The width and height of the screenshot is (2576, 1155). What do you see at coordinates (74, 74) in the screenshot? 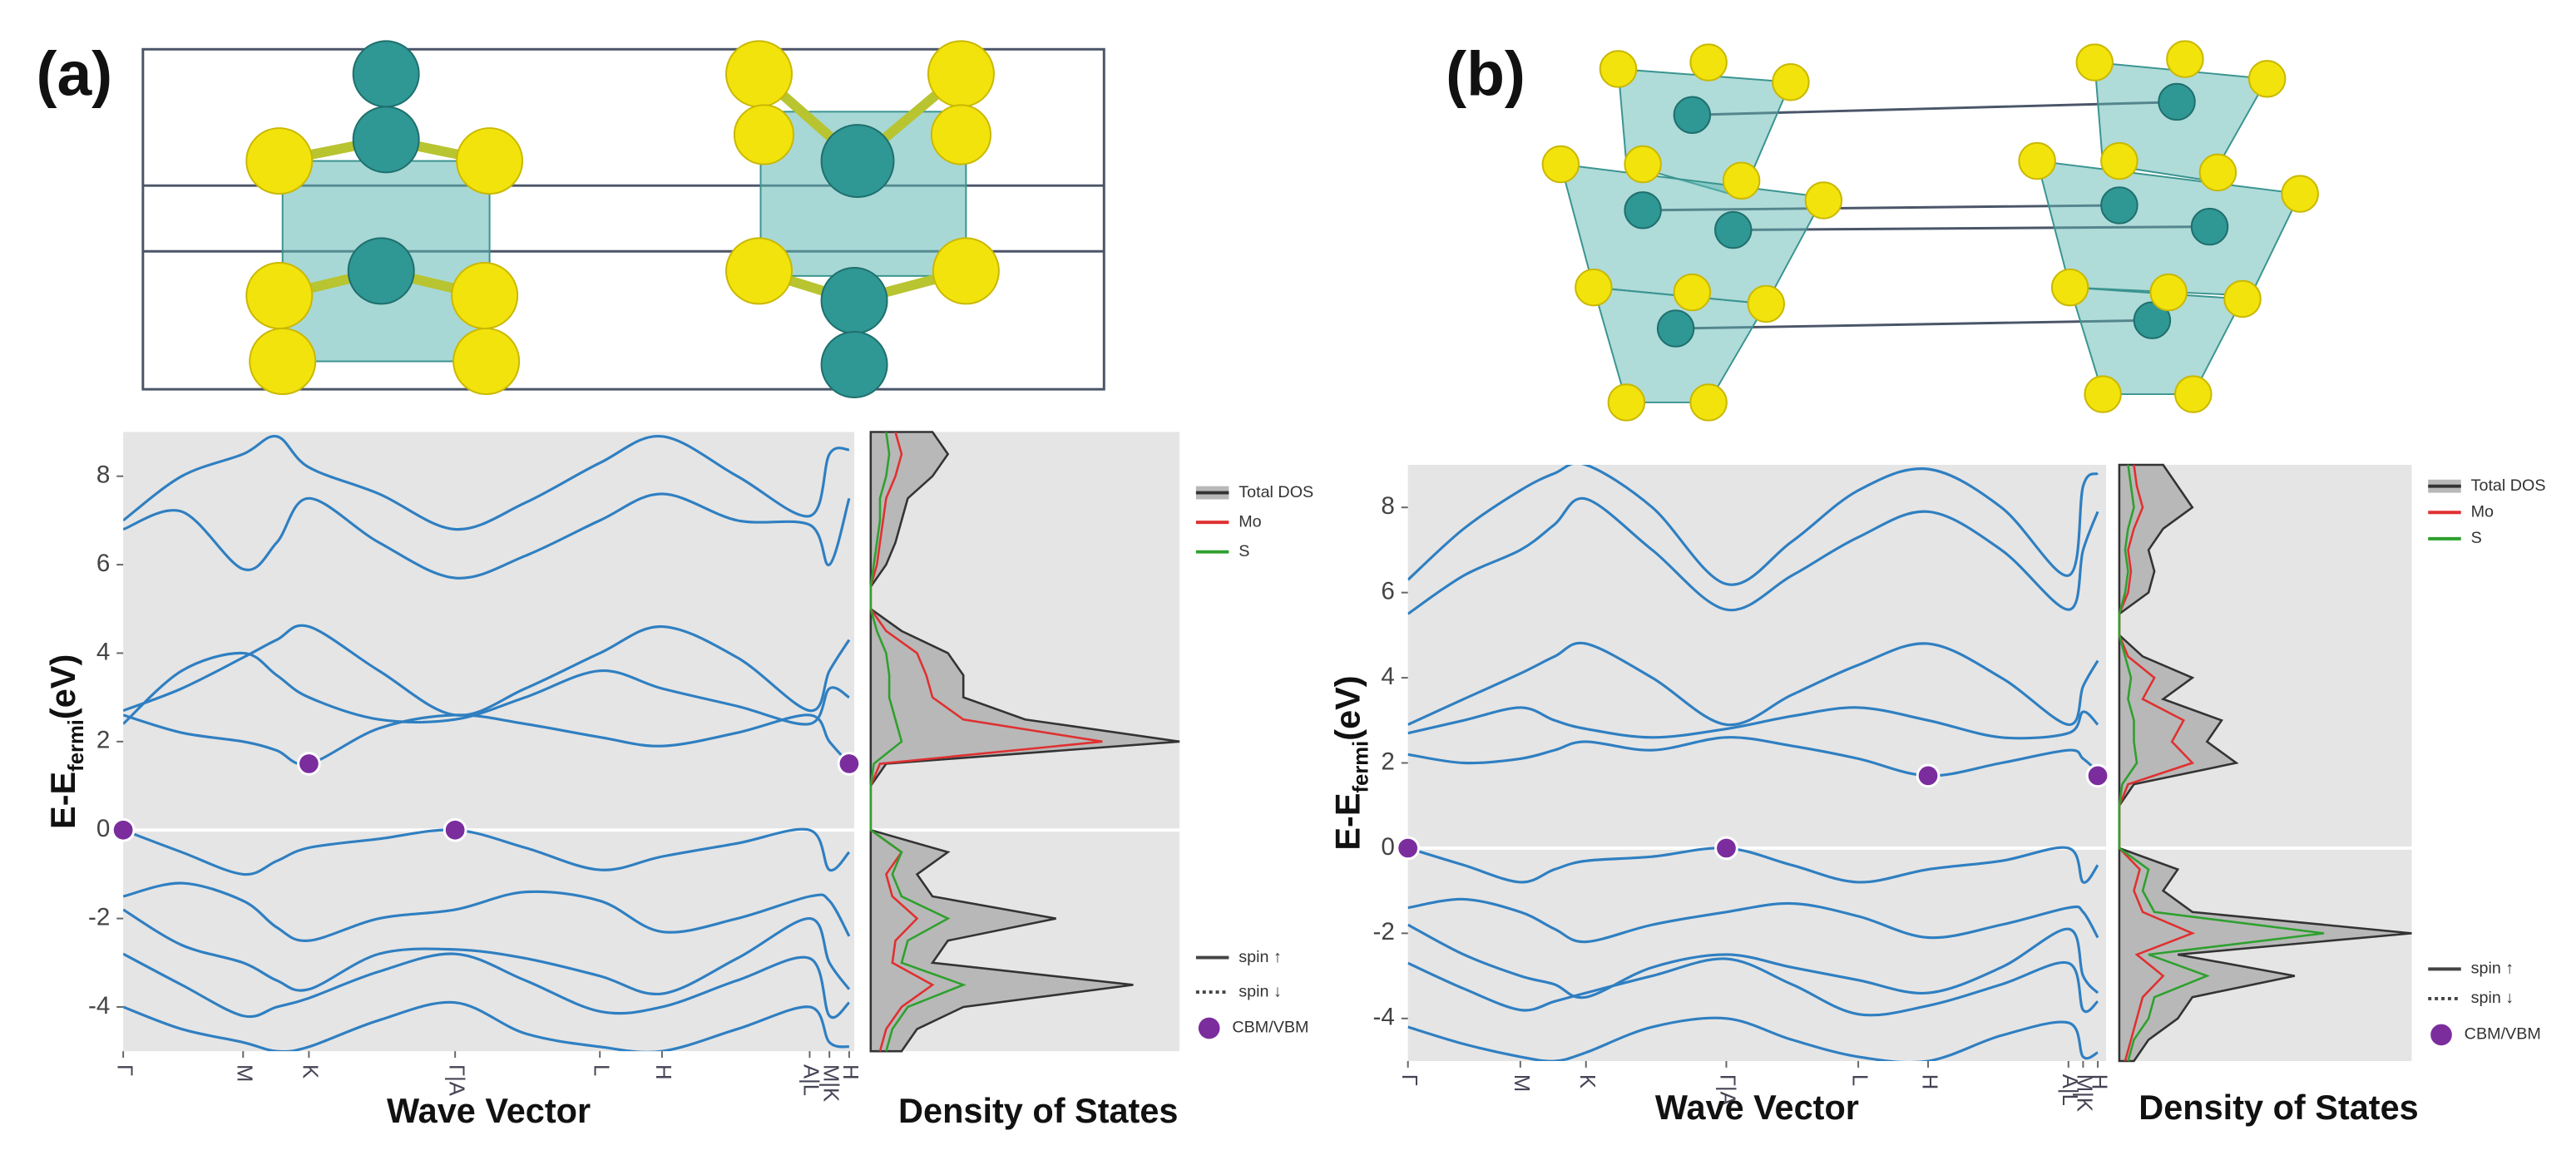
I see `panel-label: (a)` at bounding box center [74, 74].